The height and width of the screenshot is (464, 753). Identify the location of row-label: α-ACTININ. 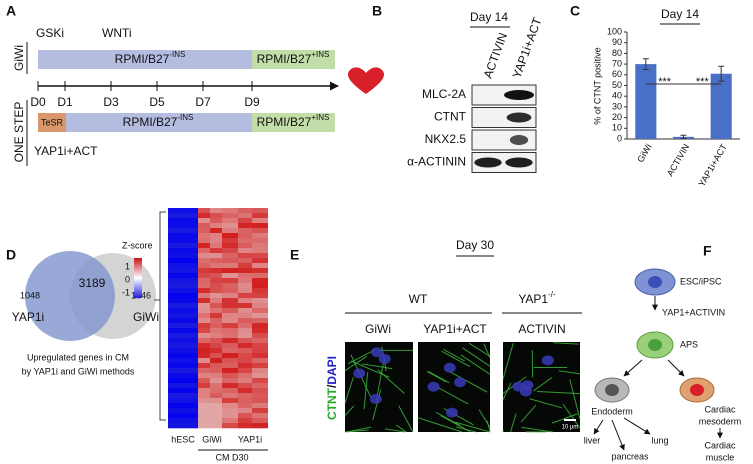
(436, 162).